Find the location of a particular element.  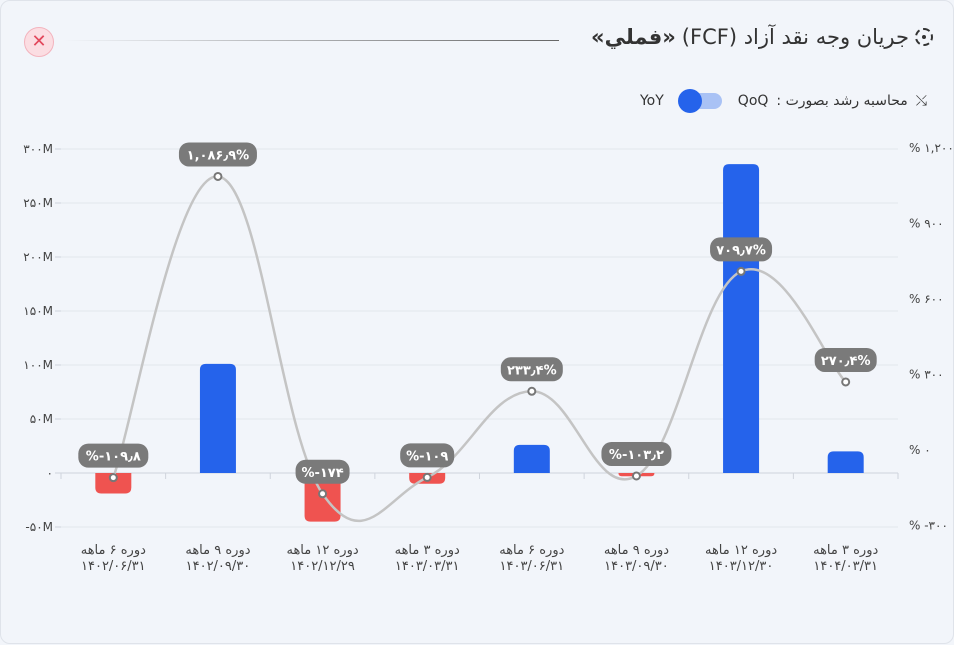

growth-data-label: %-۱۰۳٫۲ is located at coordinates (636, 455).